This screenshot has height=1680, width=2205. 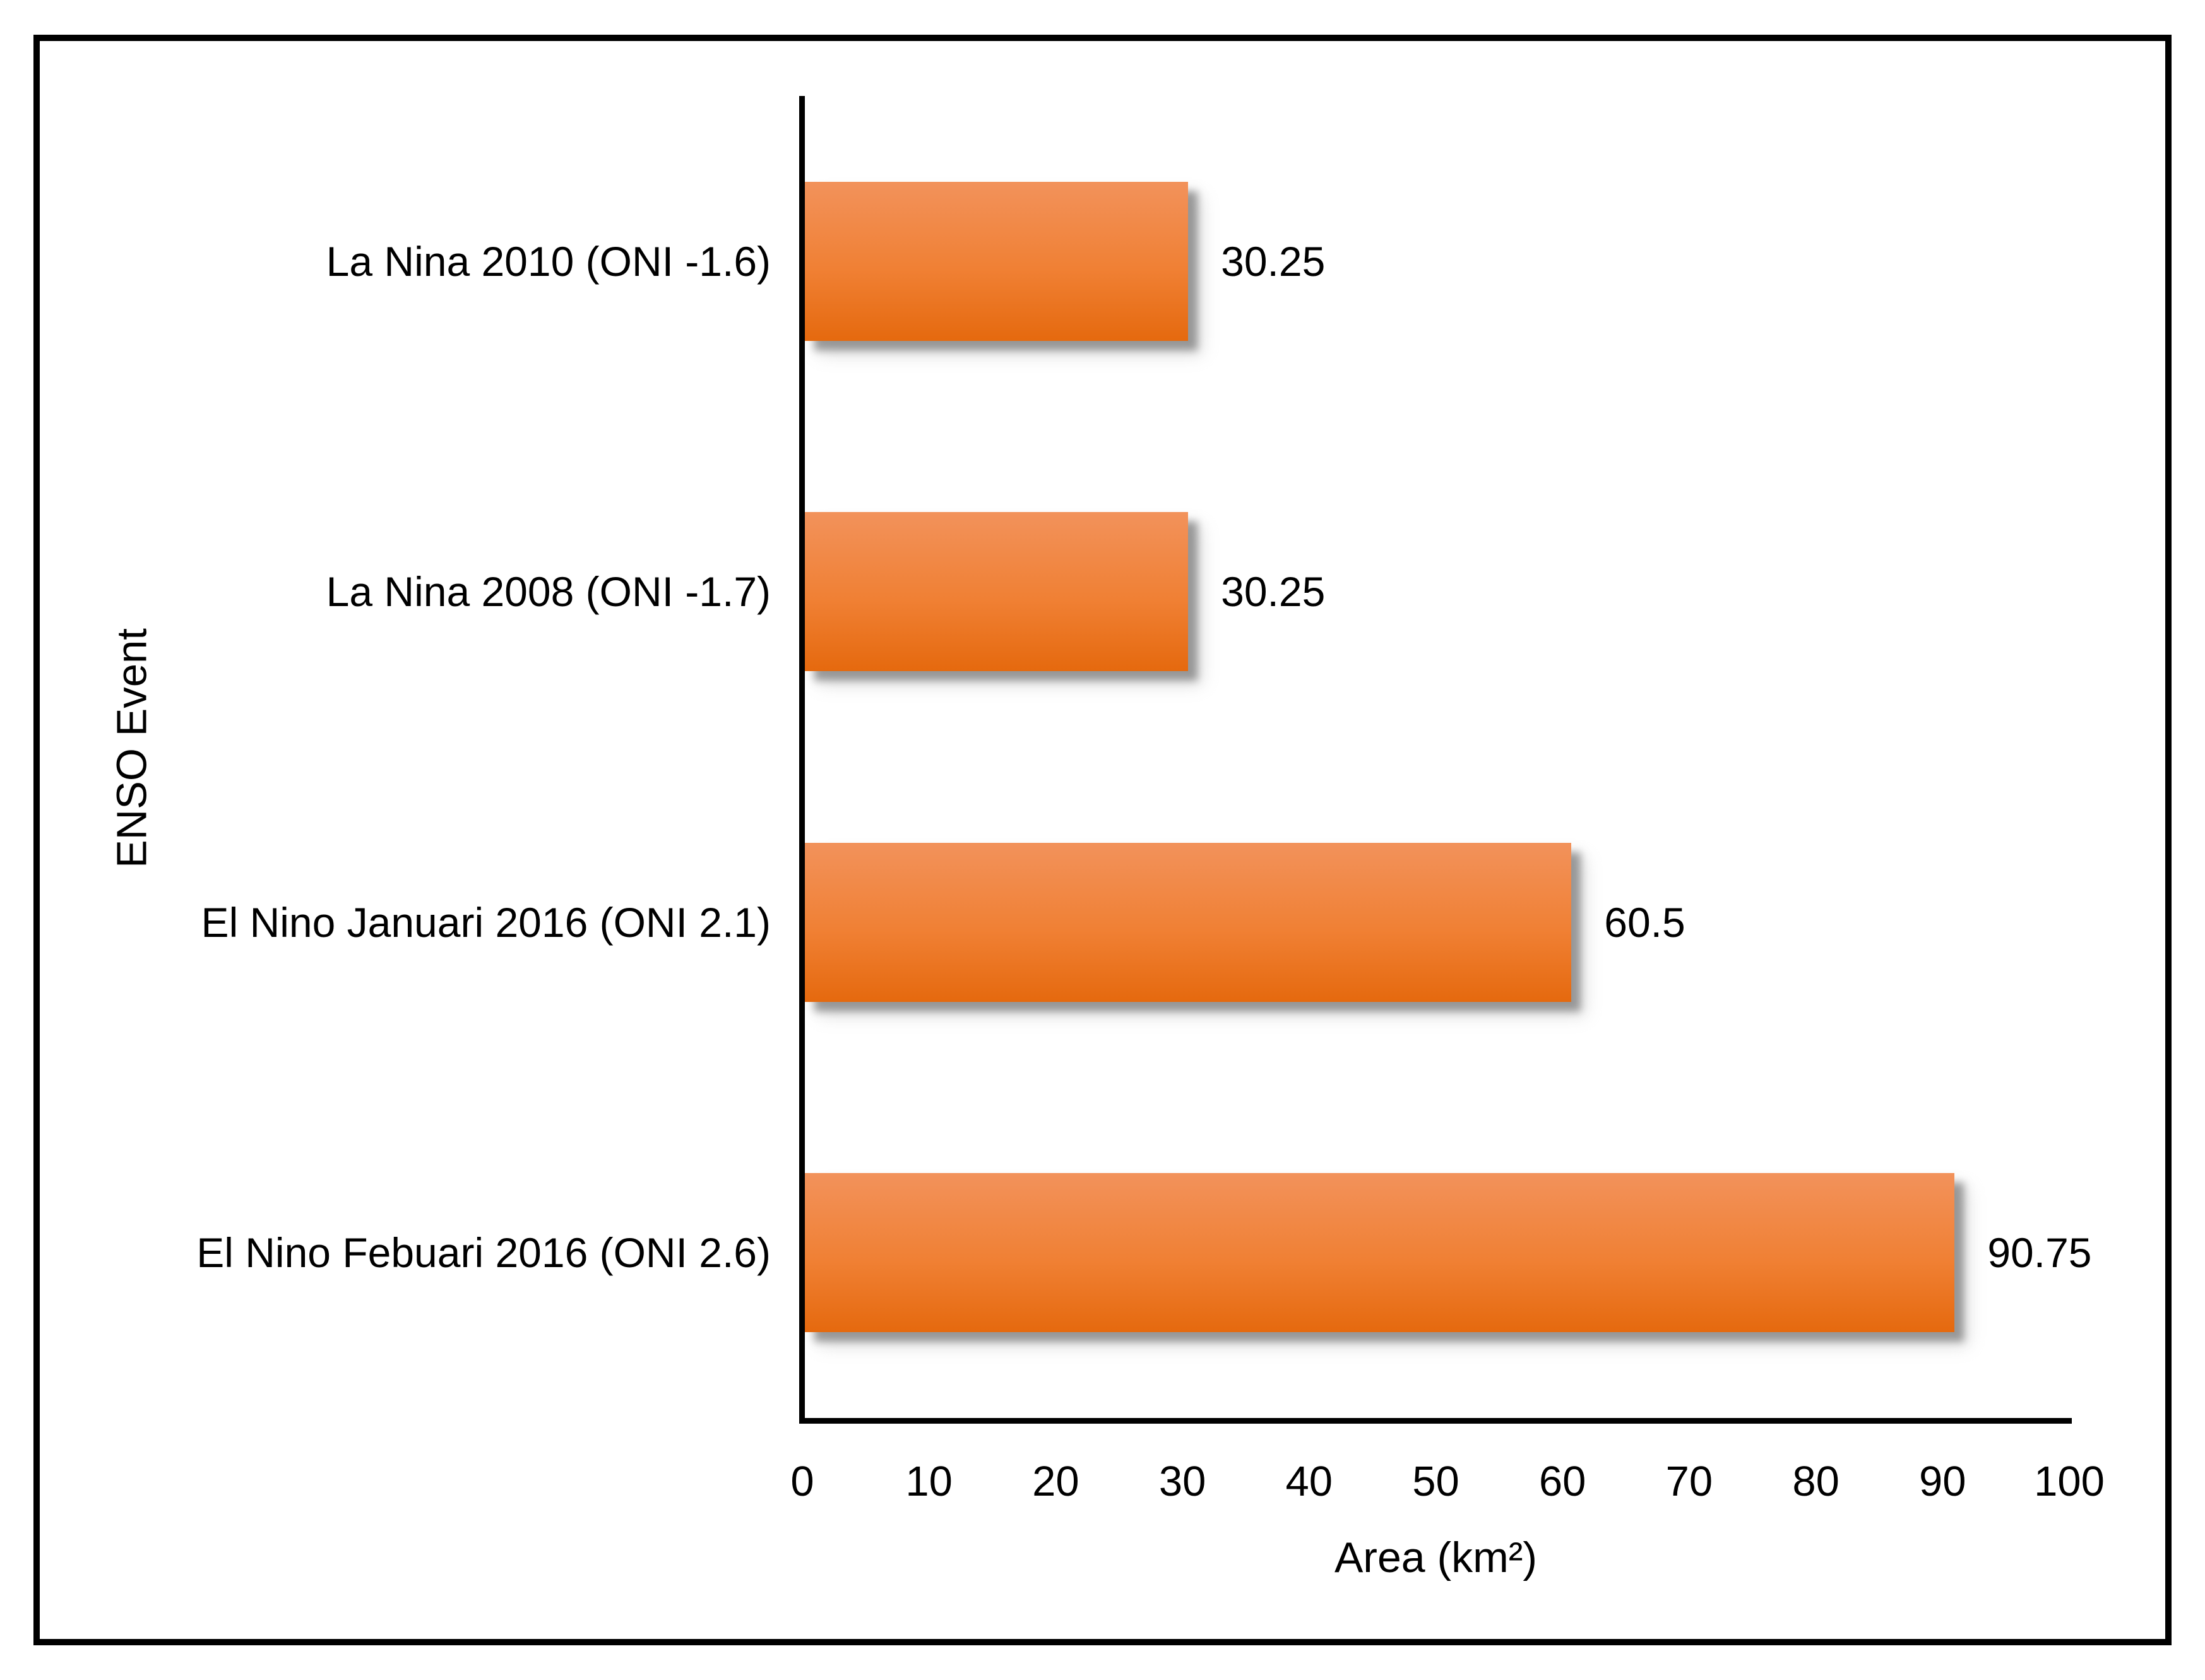 I want to click on x-tick-label: 20, so click(x=1055, y=1481).